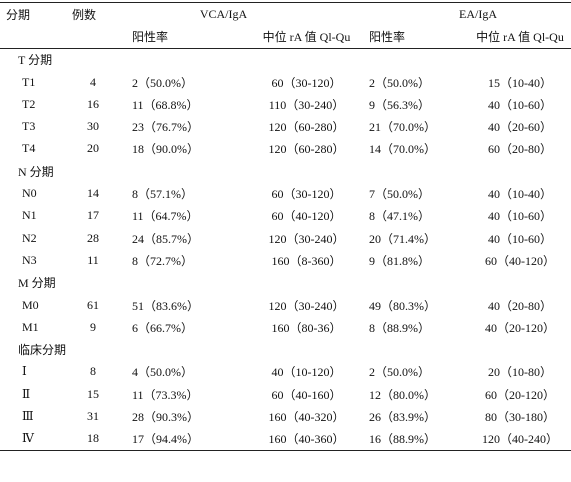  I want to click on cell: 23（76.7%）, so click(165, 127).